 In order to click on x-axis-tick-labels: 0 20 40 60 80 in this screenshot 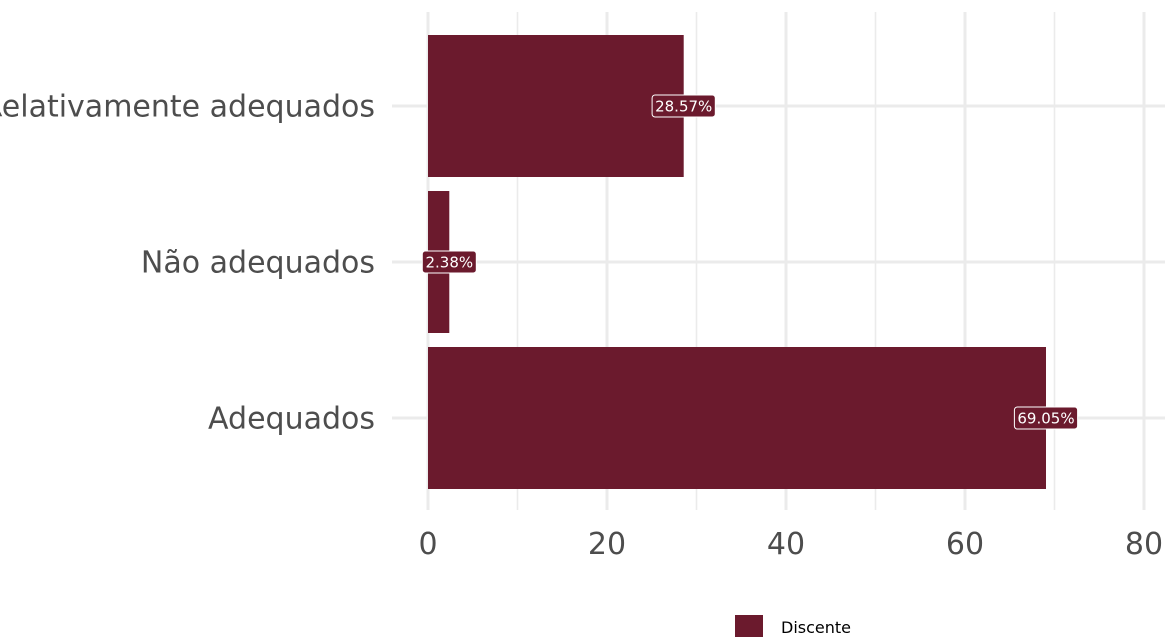, I will do `click(790, 544)`.